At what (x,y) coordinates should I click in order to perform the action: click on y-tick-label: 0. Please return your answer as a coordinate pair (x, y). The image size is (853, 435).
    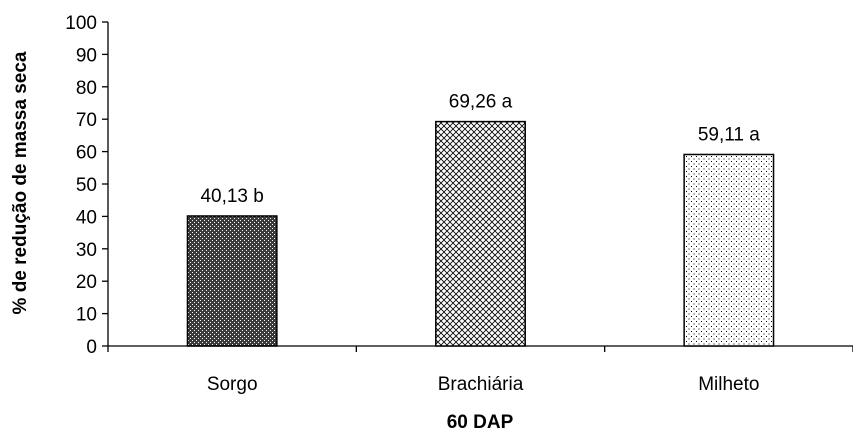
    Looking at the image, I should click on (91, 347).